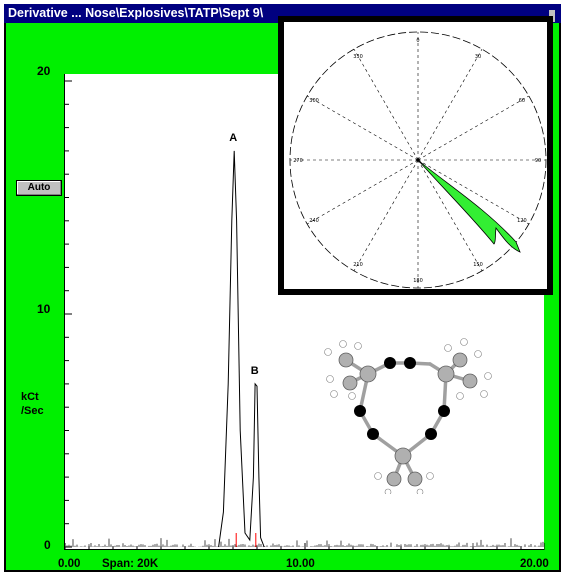 The height and width of the screenshot is (579, 565). Describe the element at coordinates (522, 221) in the screenshot. I see `polar-angle-label: 120` at that location.